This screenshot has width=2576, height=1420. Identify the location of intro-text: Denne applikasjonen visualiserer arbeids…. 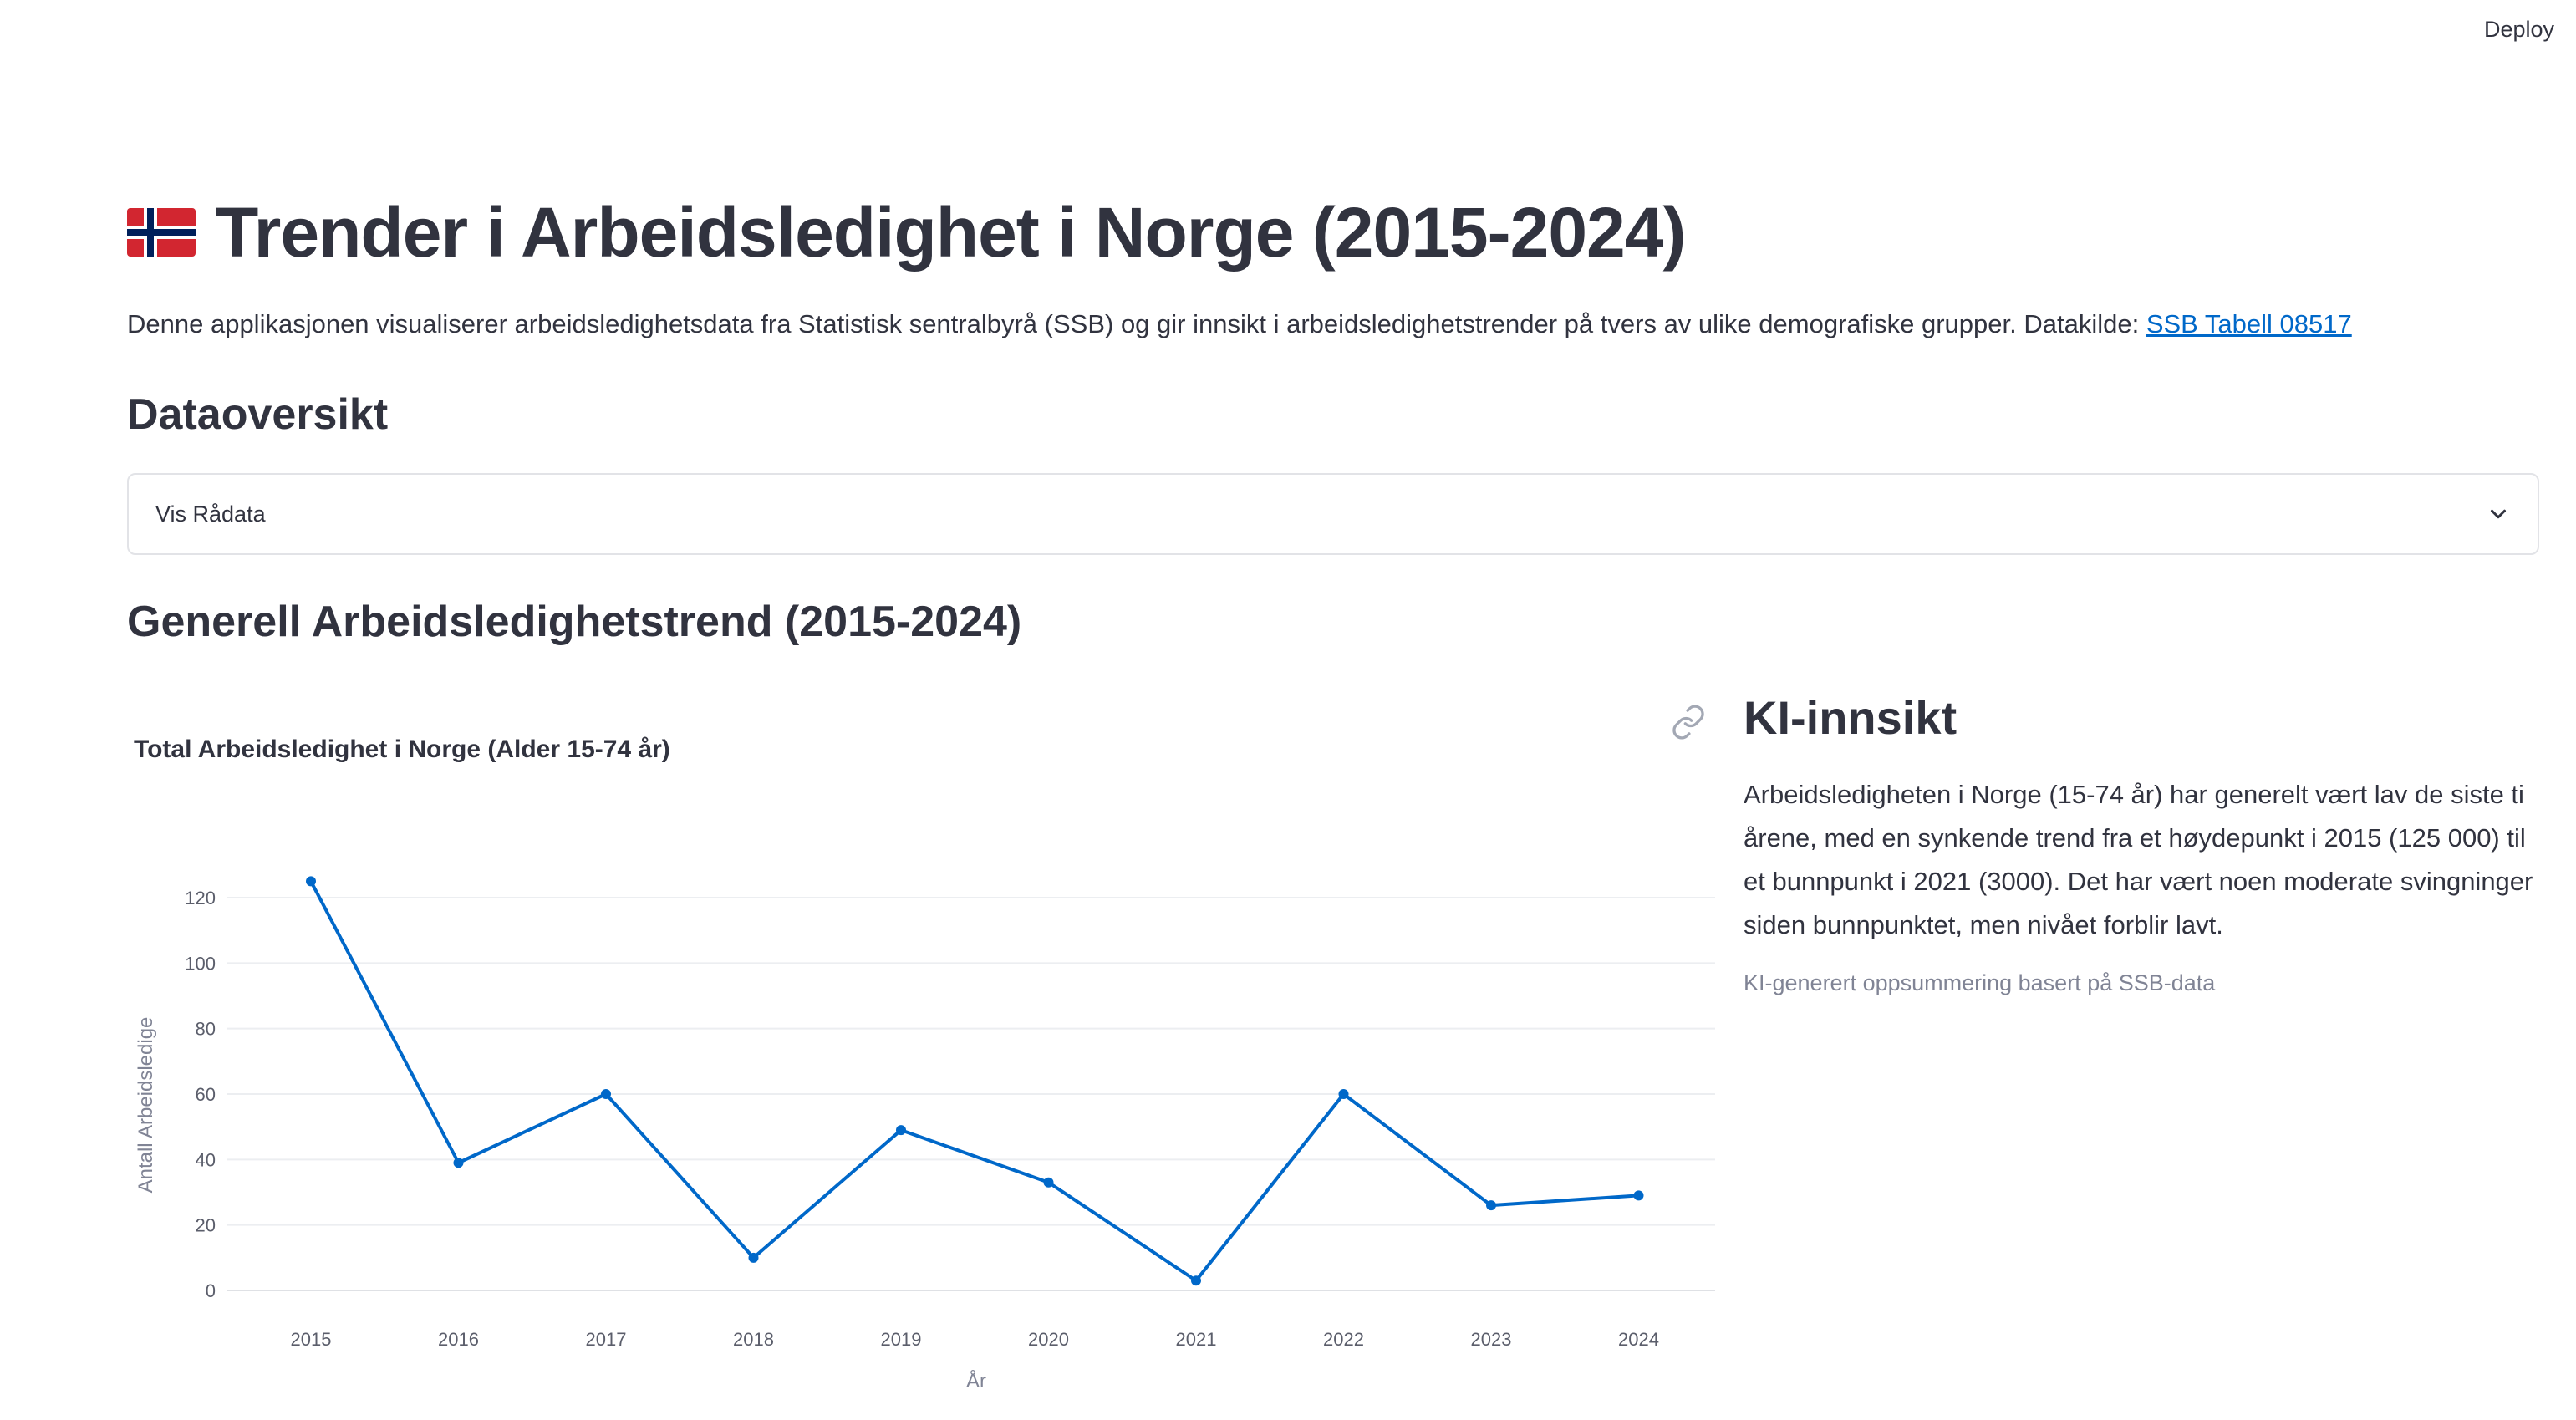
(1239, 324).